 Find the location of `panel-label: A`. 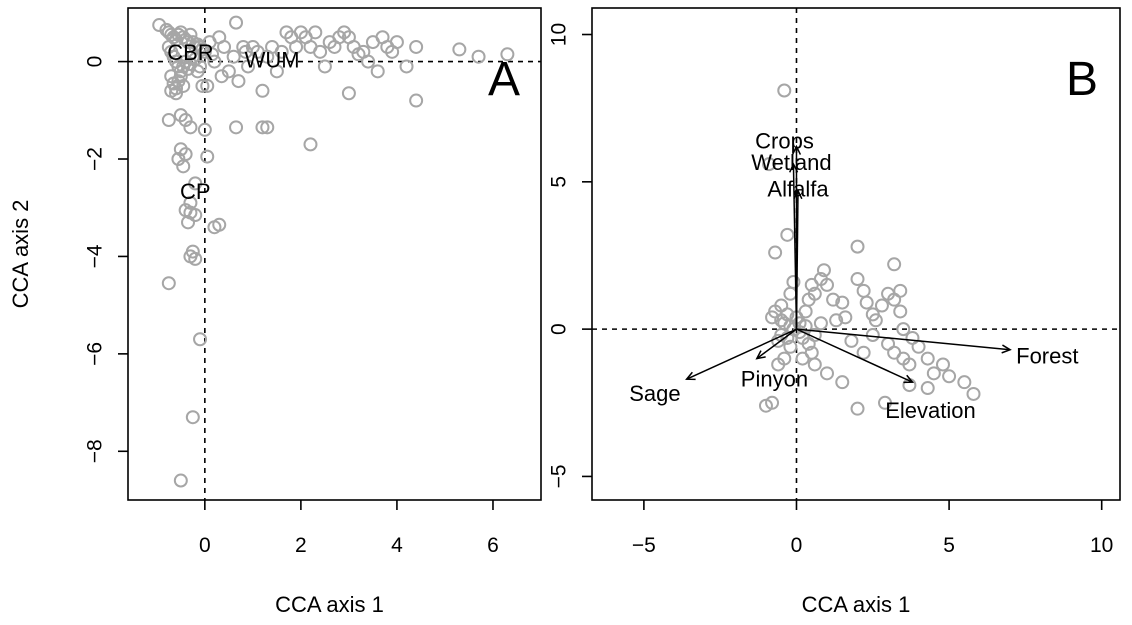

panel-label: A is located at coordinates (504, 79).